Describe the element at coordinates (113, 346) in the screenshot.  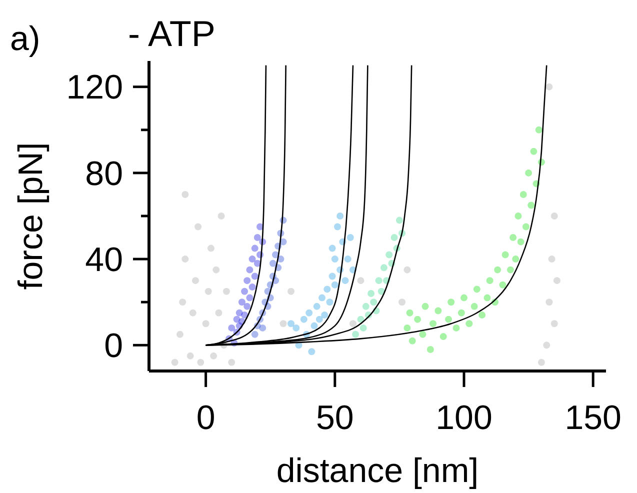
I see `y-tick-label: 0` at that location.